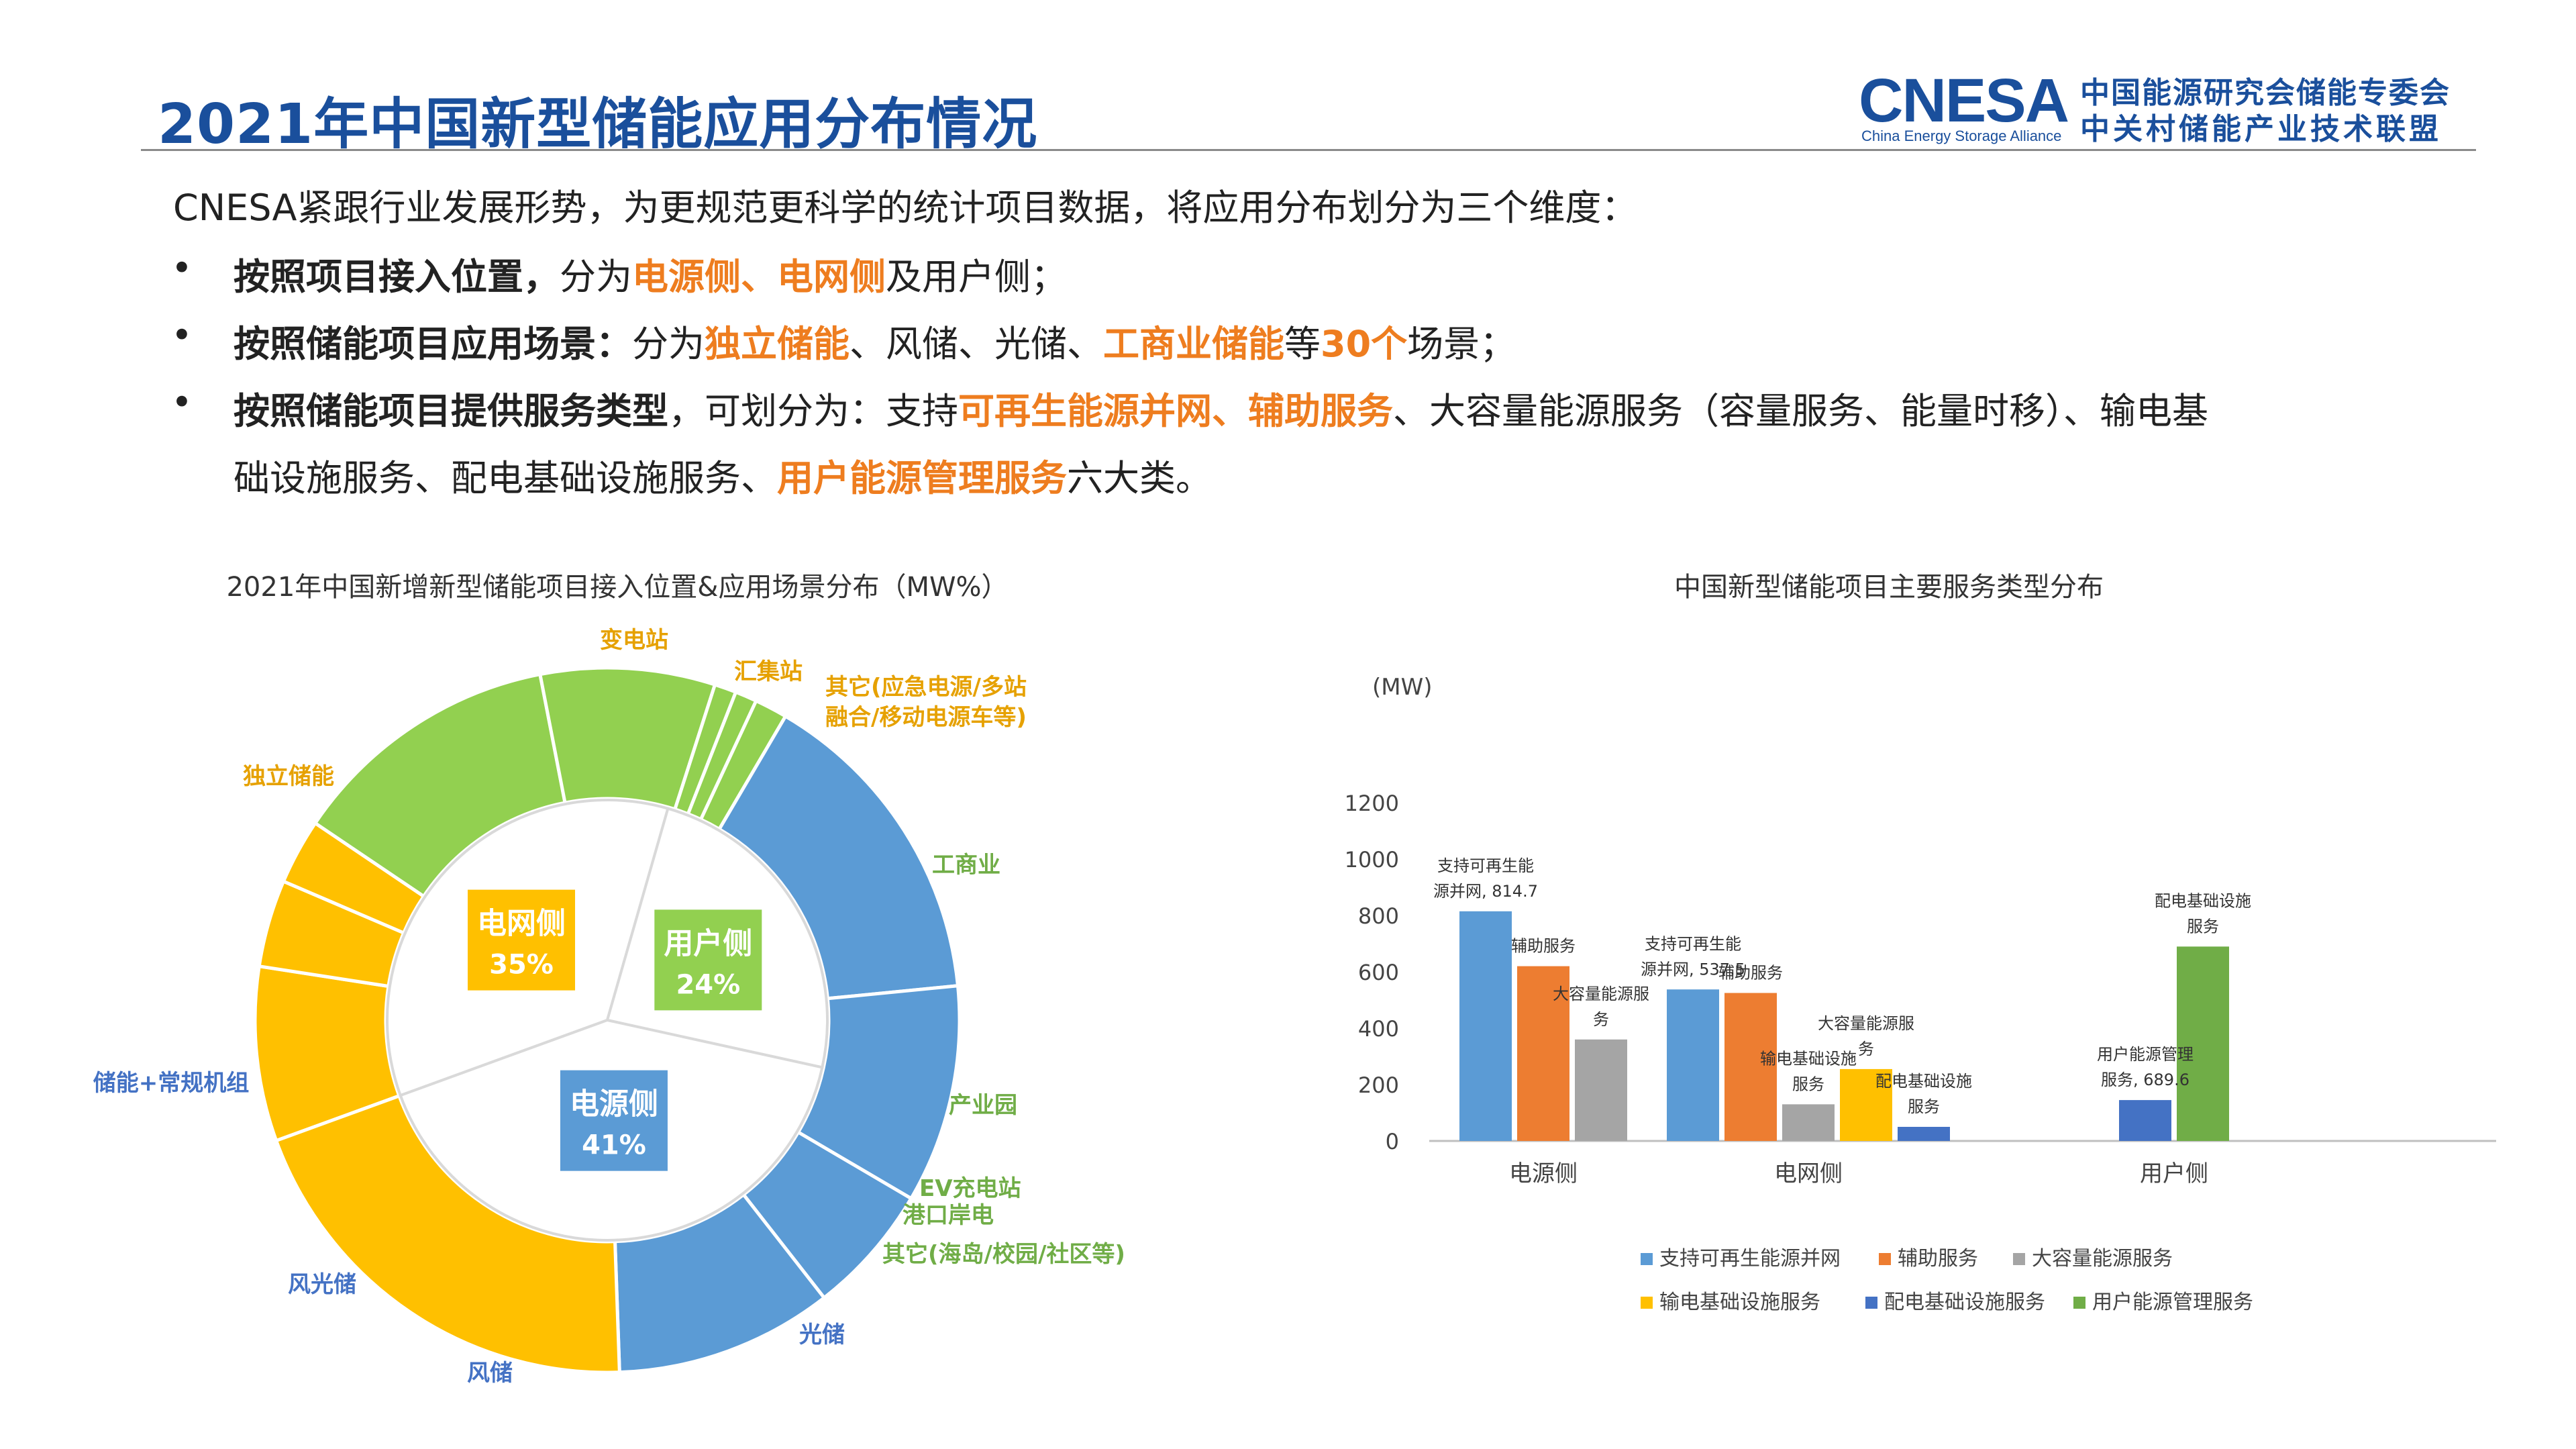 This screenshot has height=1449, width=2576. What do you see at coordinates (1693, 969) in the screenshot?
I see `bar-data-label: 源并网, 537.5` at bounding box center [1693, 969].